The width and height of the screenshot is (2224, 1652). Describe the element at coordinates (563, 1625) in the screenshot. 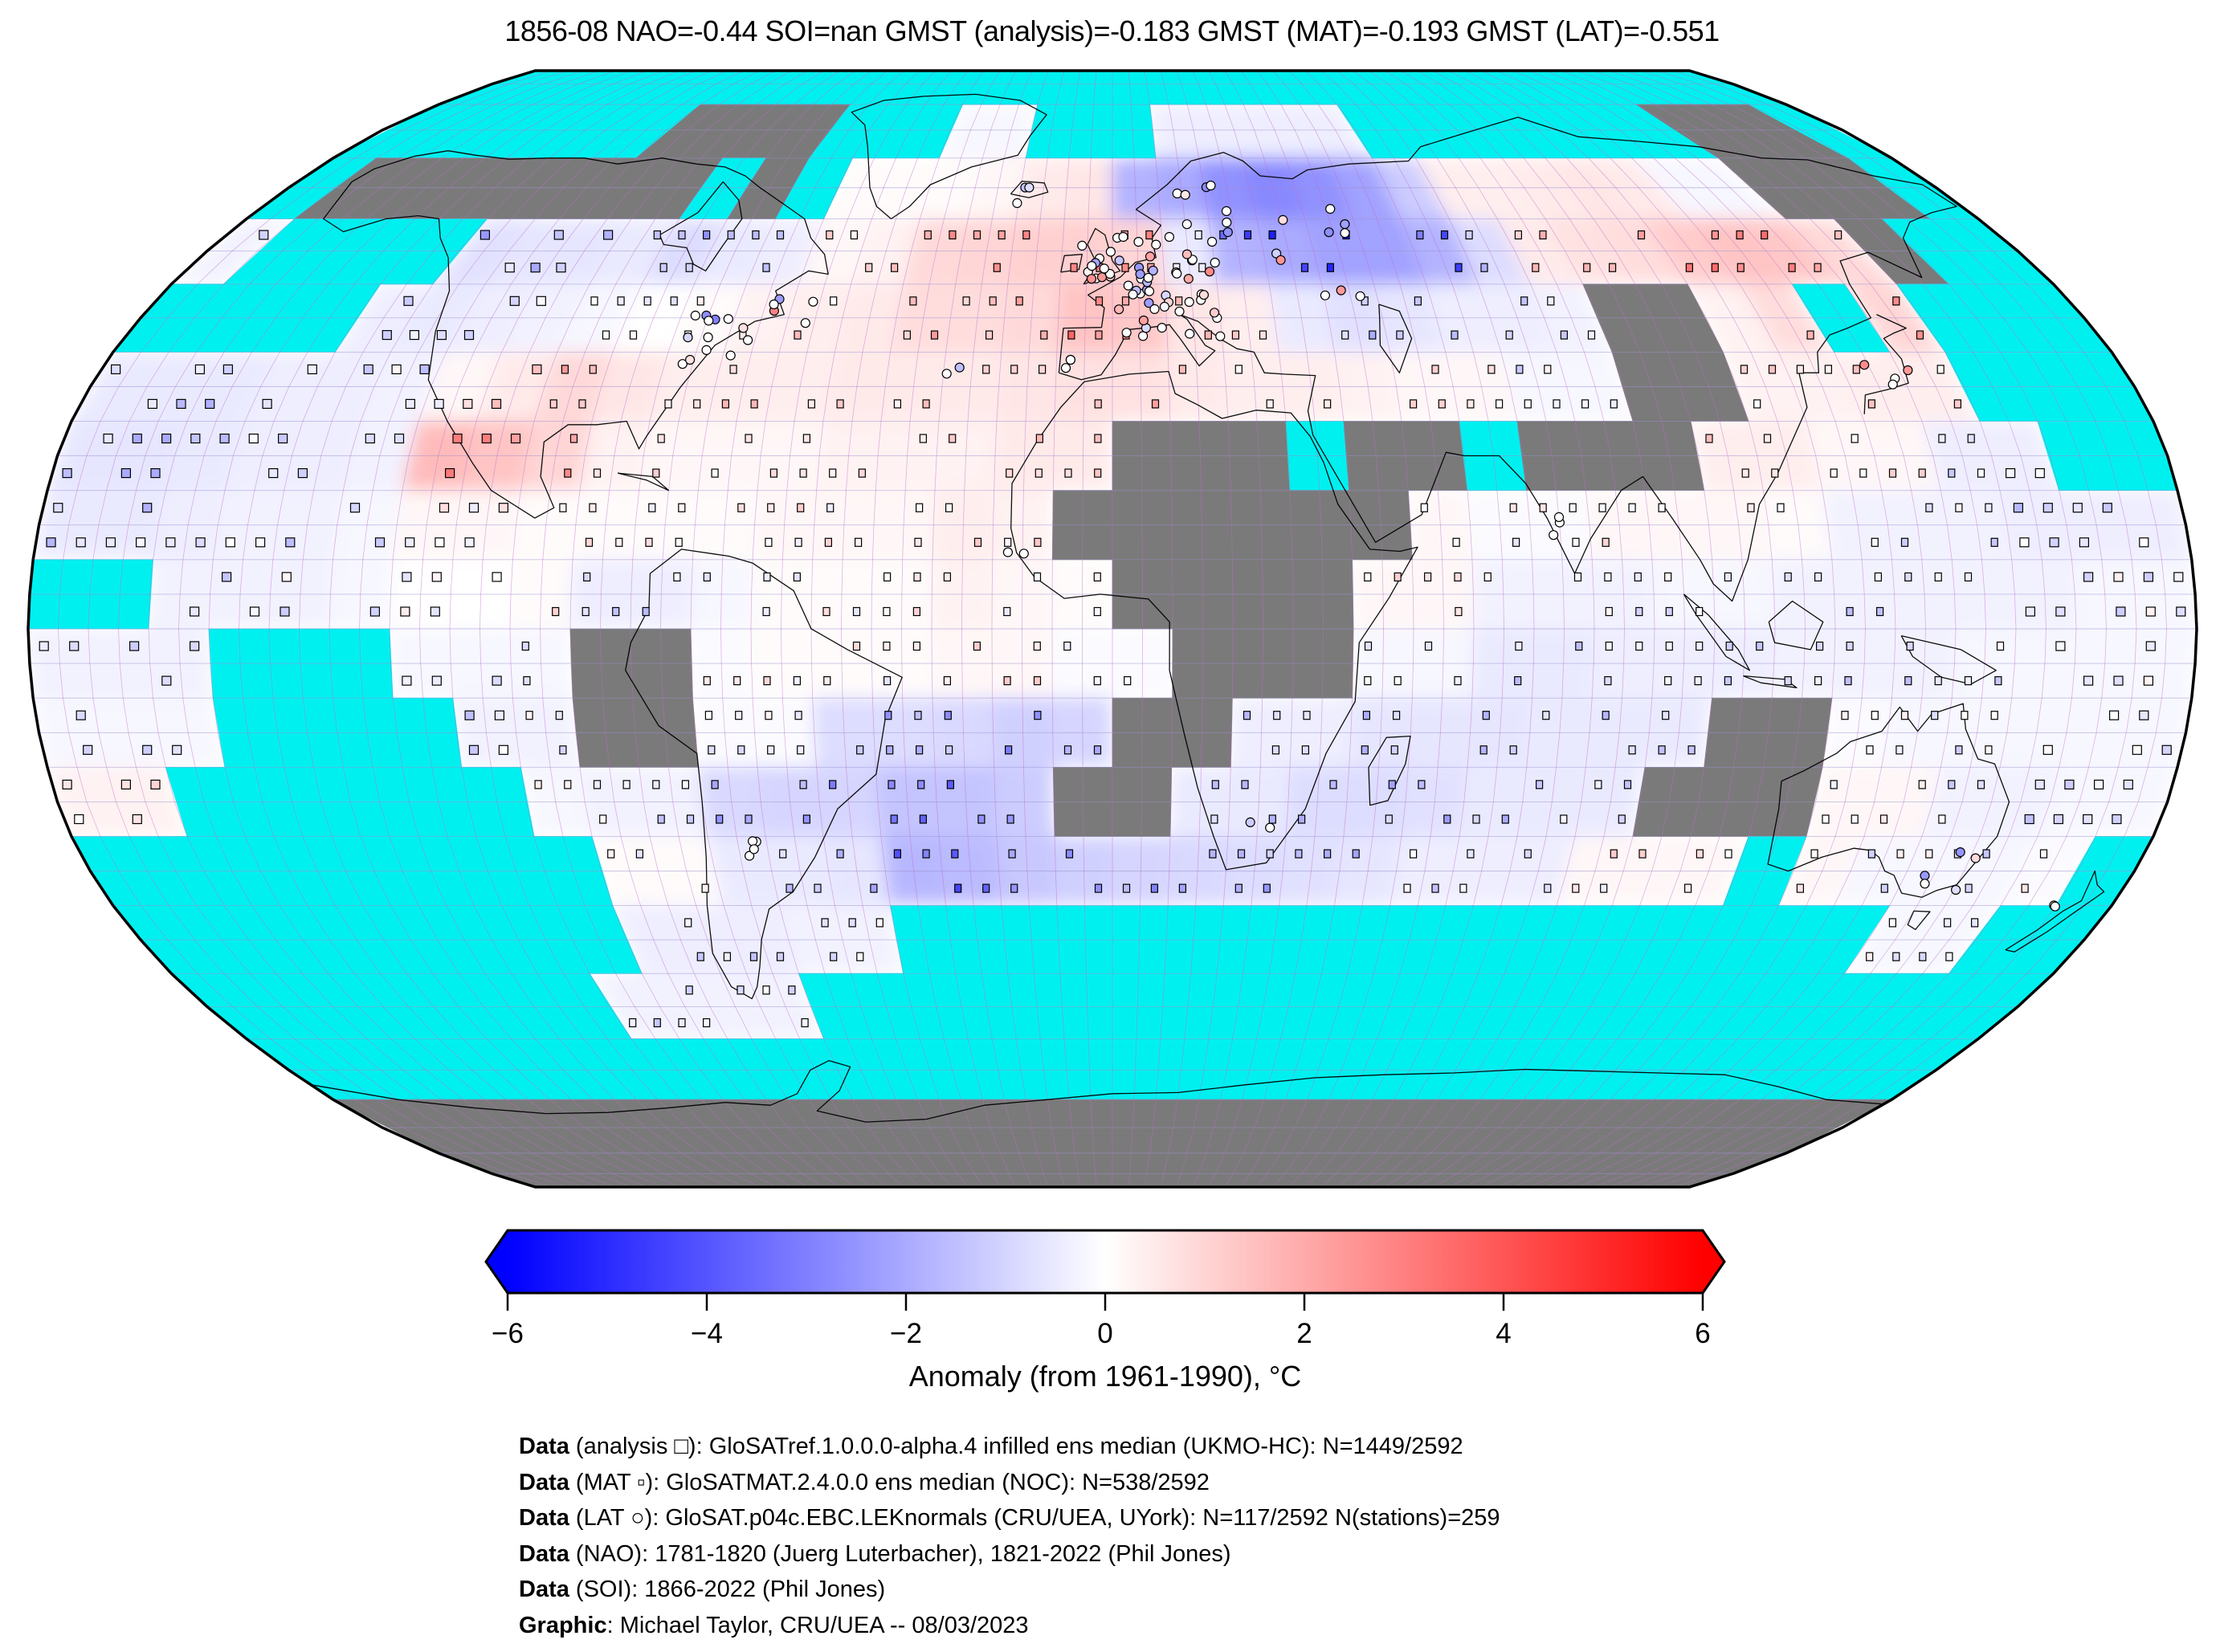

I see `credit-label: Graphic` at that location.